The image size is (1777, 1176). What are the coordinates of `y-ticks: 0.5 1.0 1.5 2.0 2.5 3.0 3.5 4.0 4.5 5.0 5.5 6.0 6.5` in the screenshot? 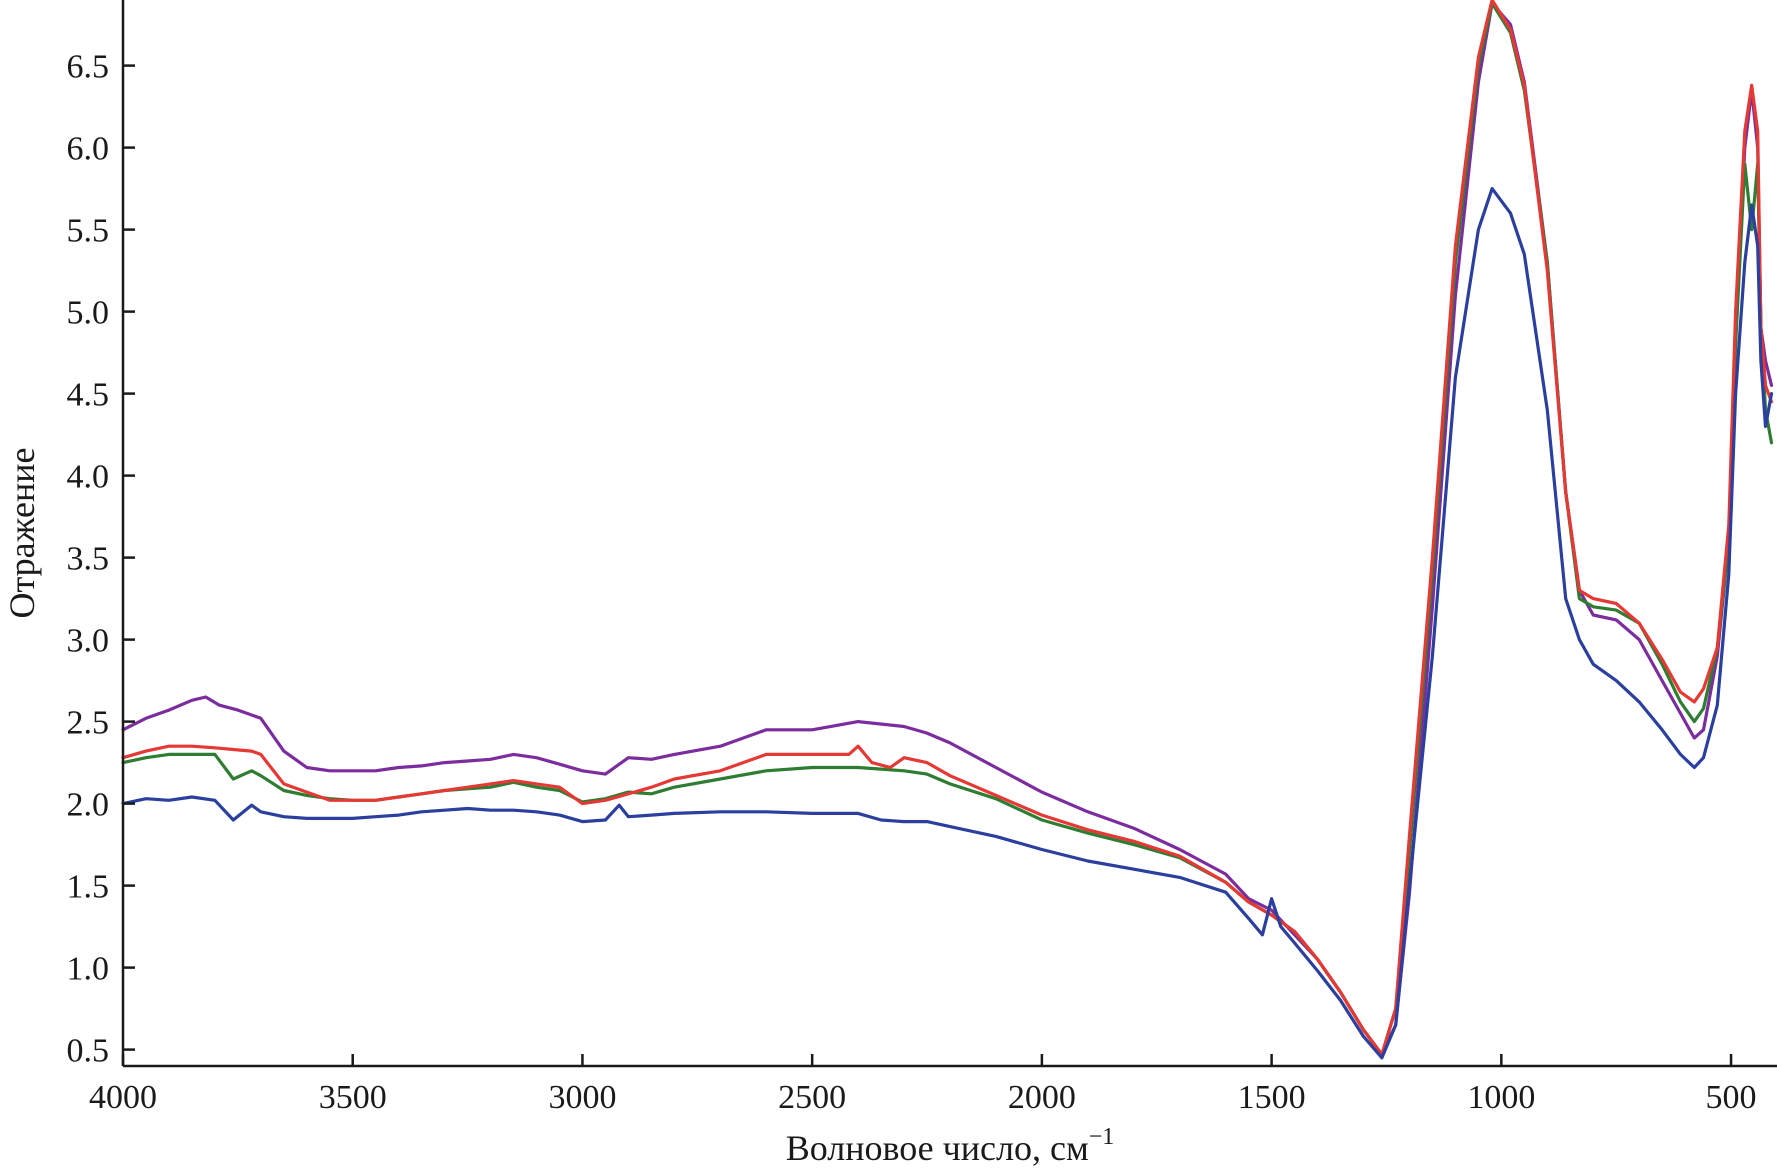 It's located at (101, 559).